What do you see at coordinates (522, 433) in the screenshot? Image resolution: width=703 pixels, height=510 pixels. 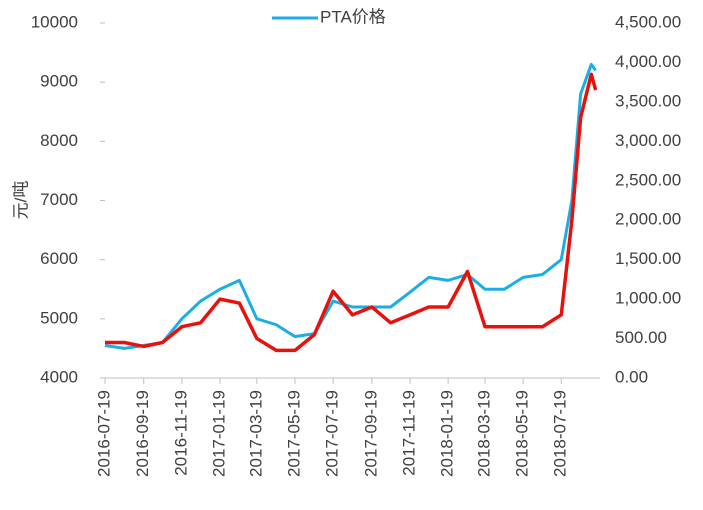 I see `x-tick-label: 2018-05-19` at bounding box center [522, 433].